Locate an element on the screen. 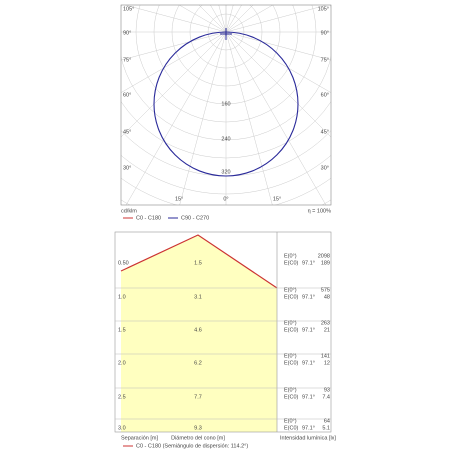 The image size is (452, 457). ec-value: 189 is located at coordinates (325, 263).